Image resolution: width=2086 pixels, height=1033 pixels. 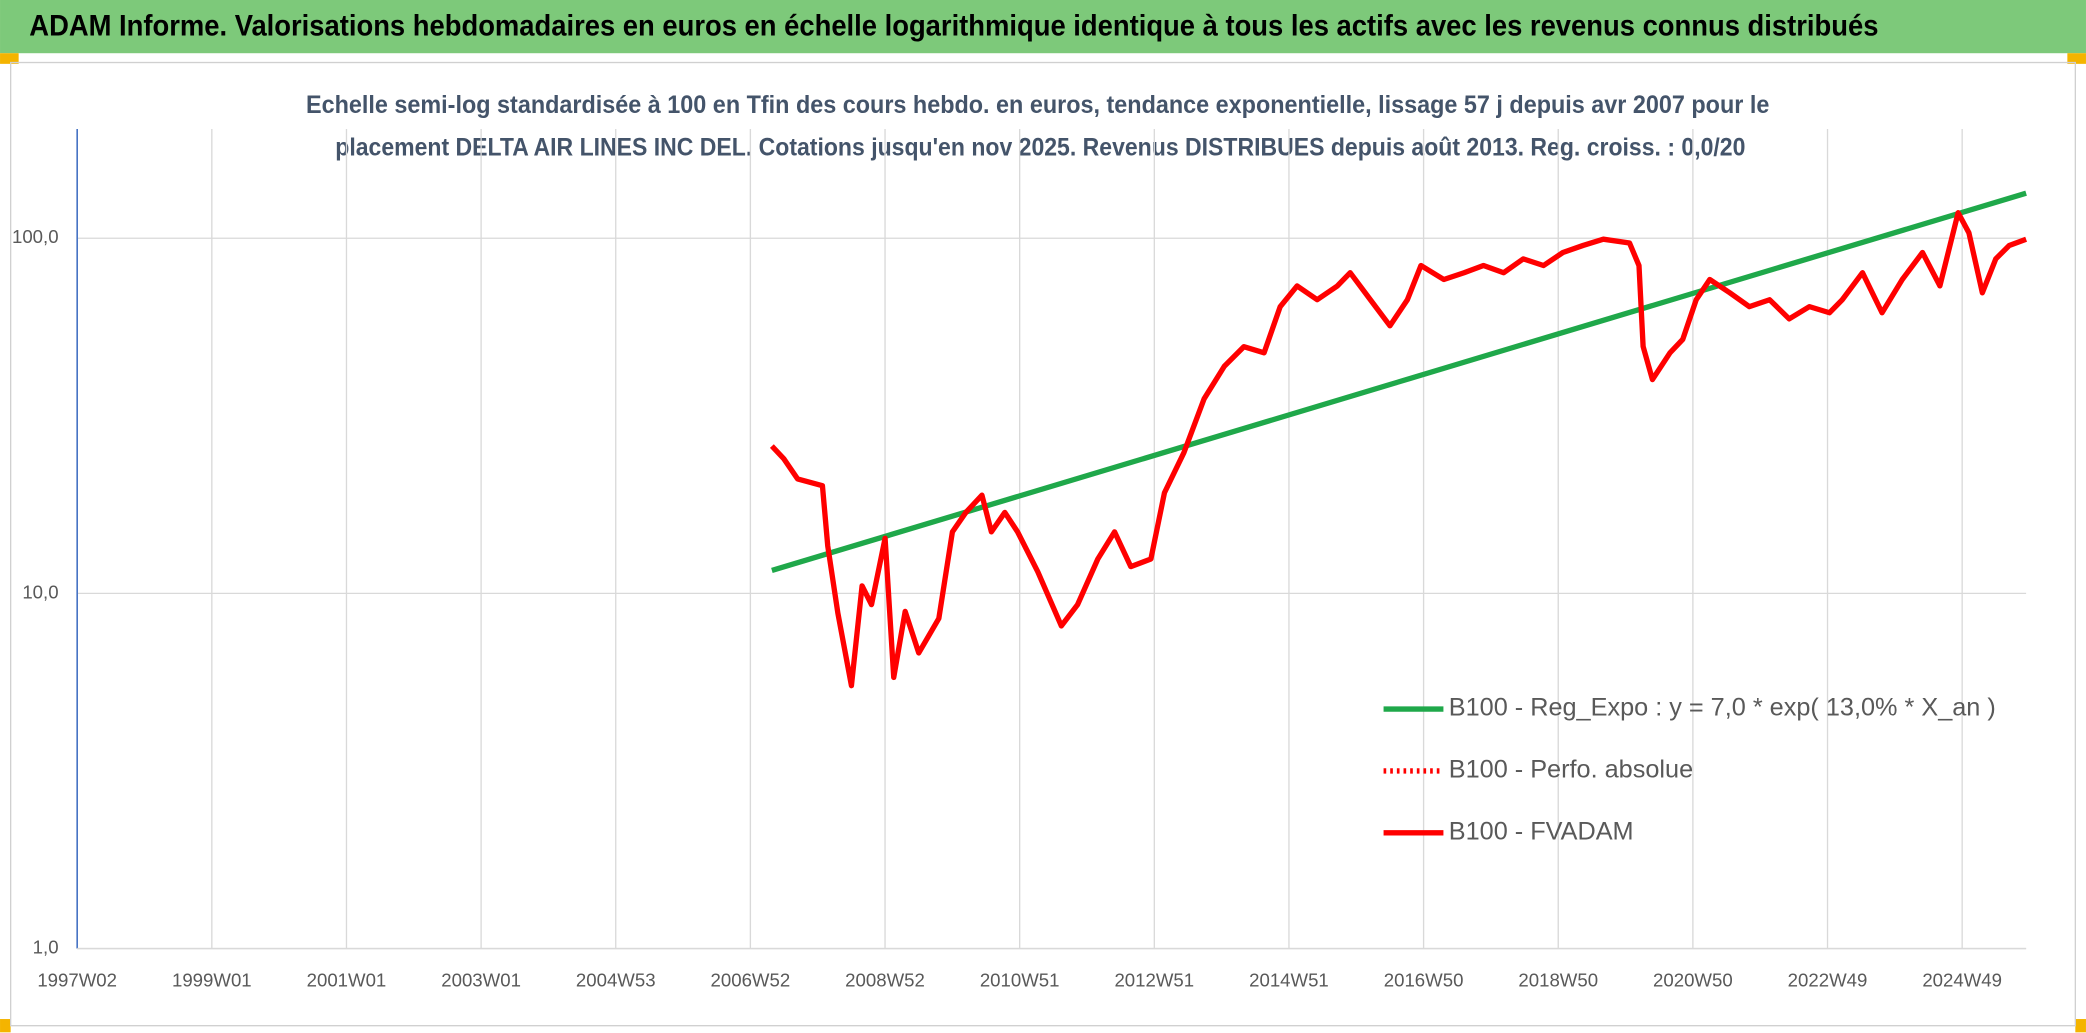 What do you see at coordinates (347, 980) in the screenshot?
I see `x-tick-label: 2001W01` at bounding box center [347, 980].